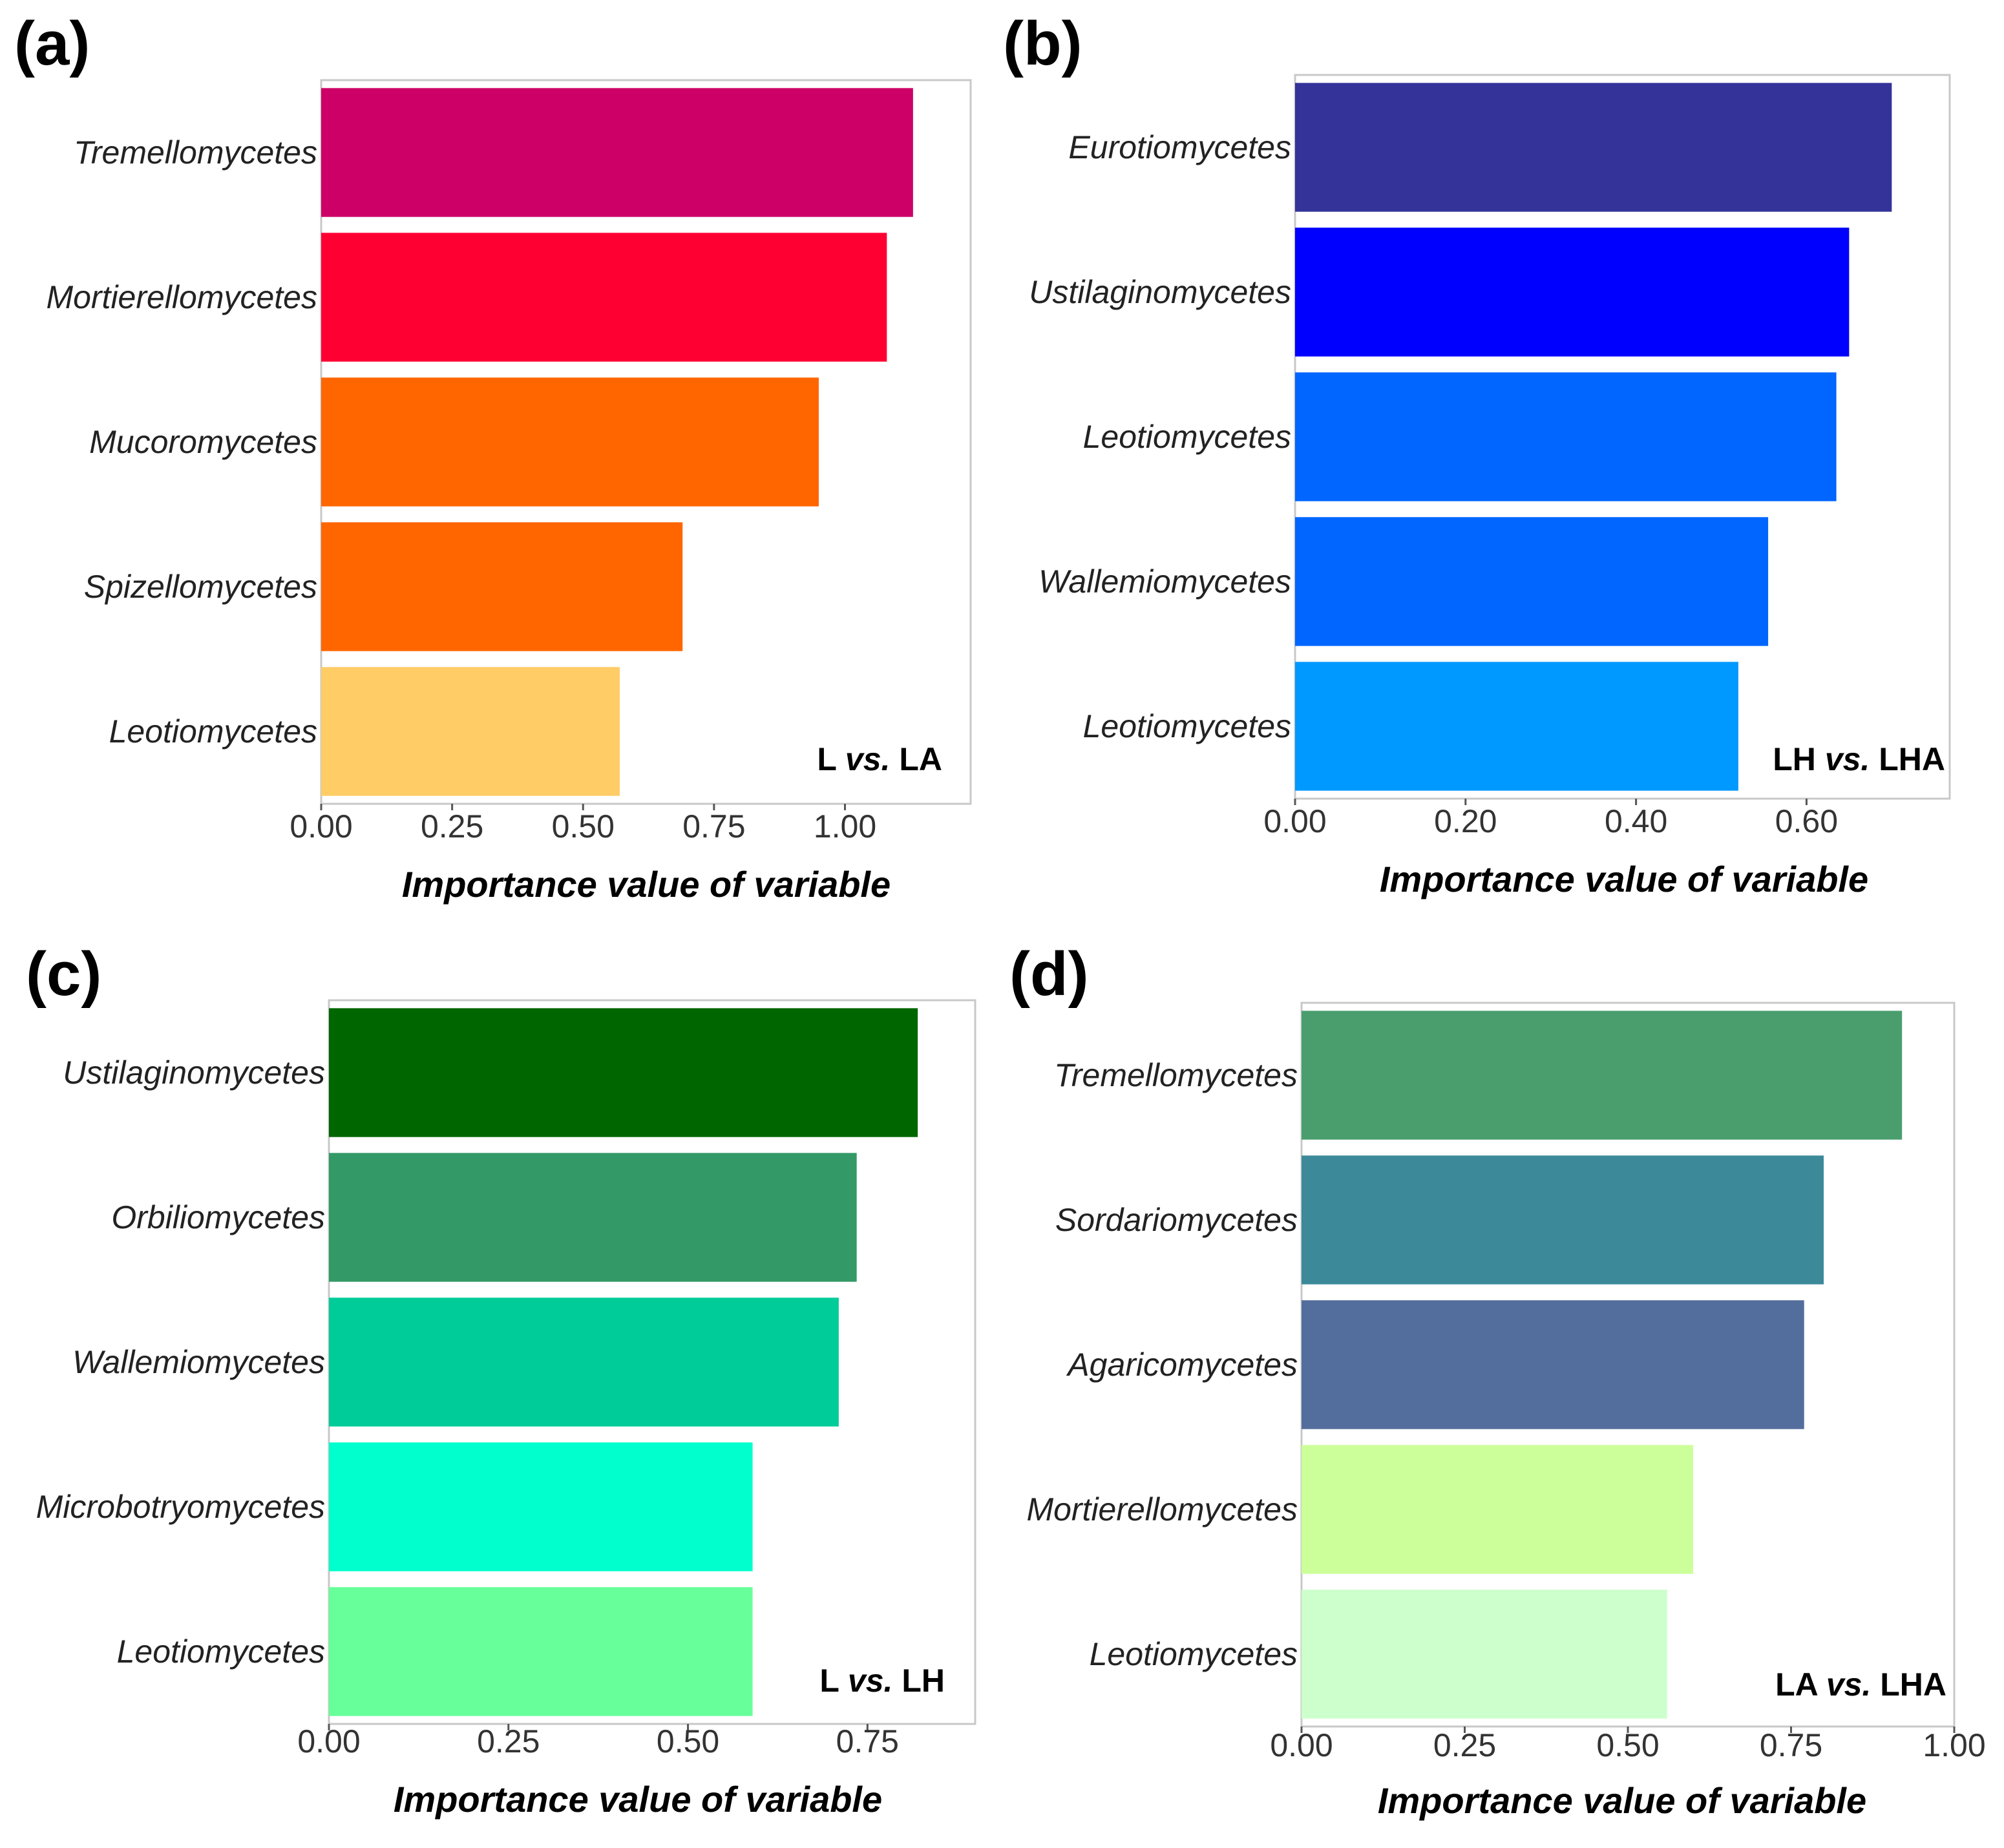 This screenshot has height=1848, width=2004. I want to click on tick-label: 0.60, so click(1806, 821).